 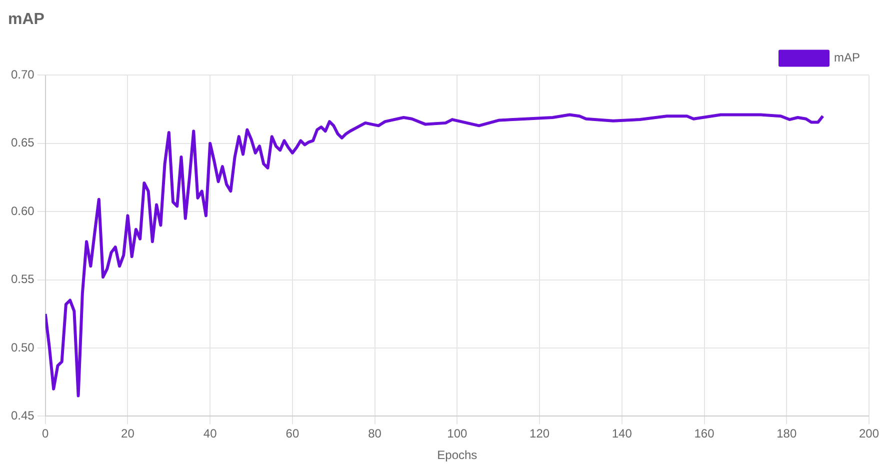 What do you see at coordinates (210, 433) in the screenshot?
I see `x-tick-label: 40` at bounding box center [210, 433].